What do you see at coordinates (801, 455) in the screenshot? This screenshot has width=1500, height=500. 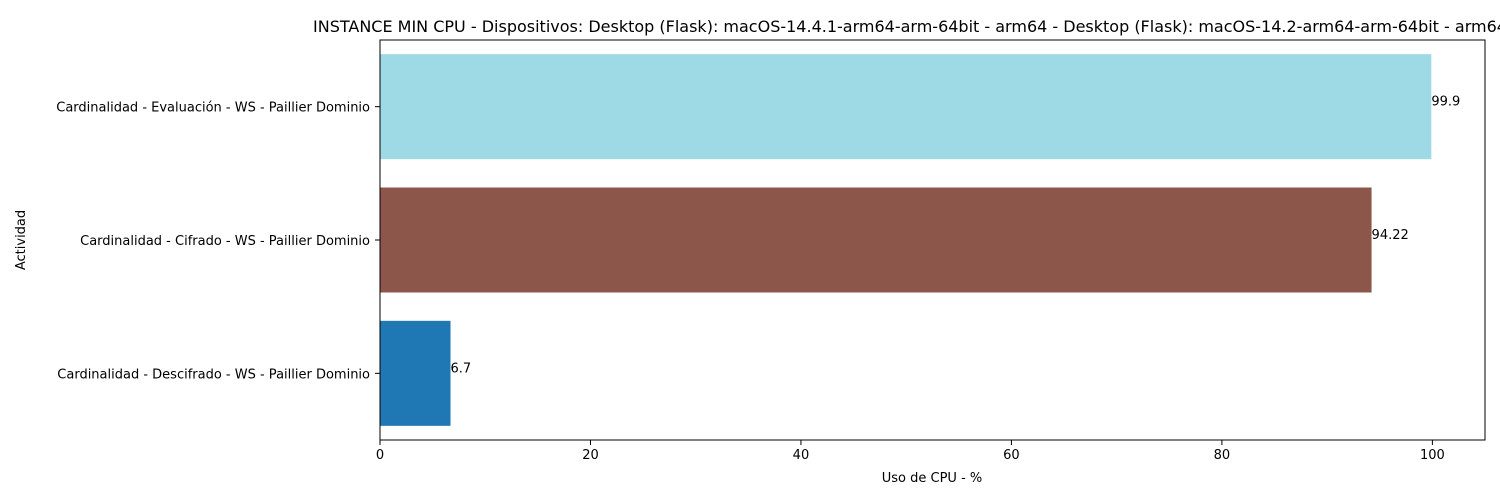 I see `x-tick-label: 40` at bounding box center [801, 455].